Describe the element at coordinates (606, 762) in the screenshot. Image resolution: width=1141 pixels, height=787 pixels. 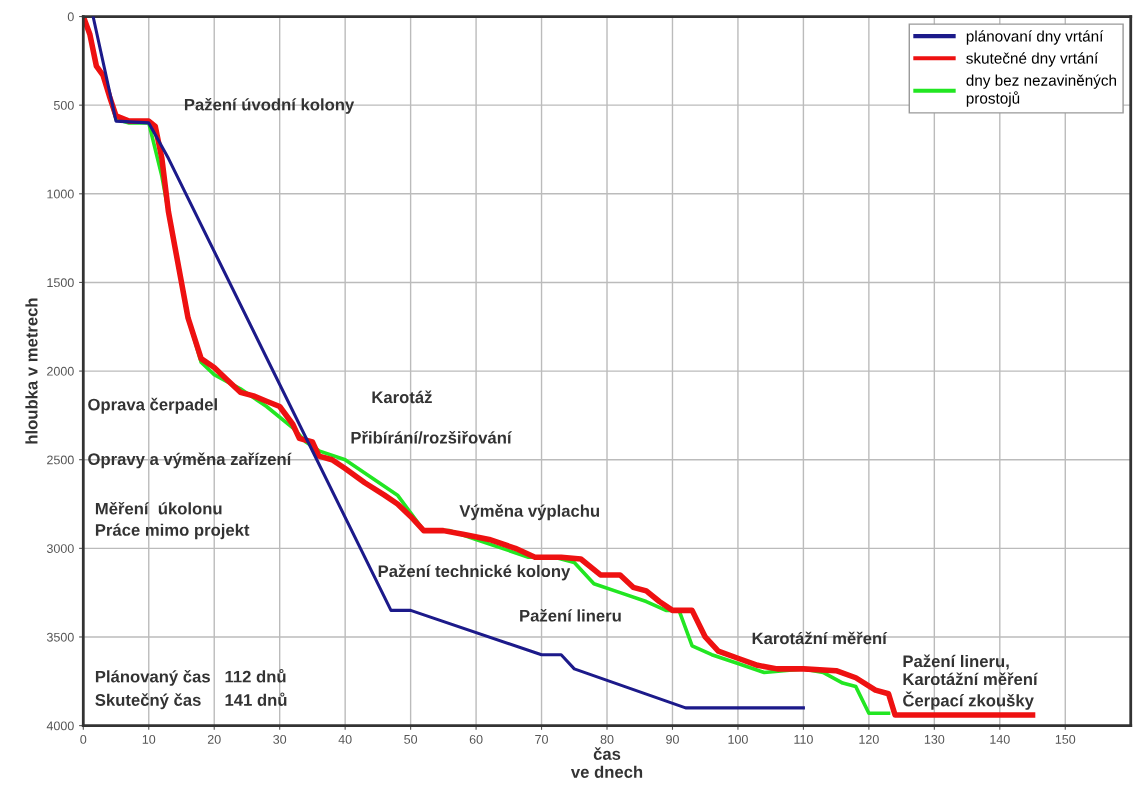
I see `x-axis-title: čas ve dnech` at that location.